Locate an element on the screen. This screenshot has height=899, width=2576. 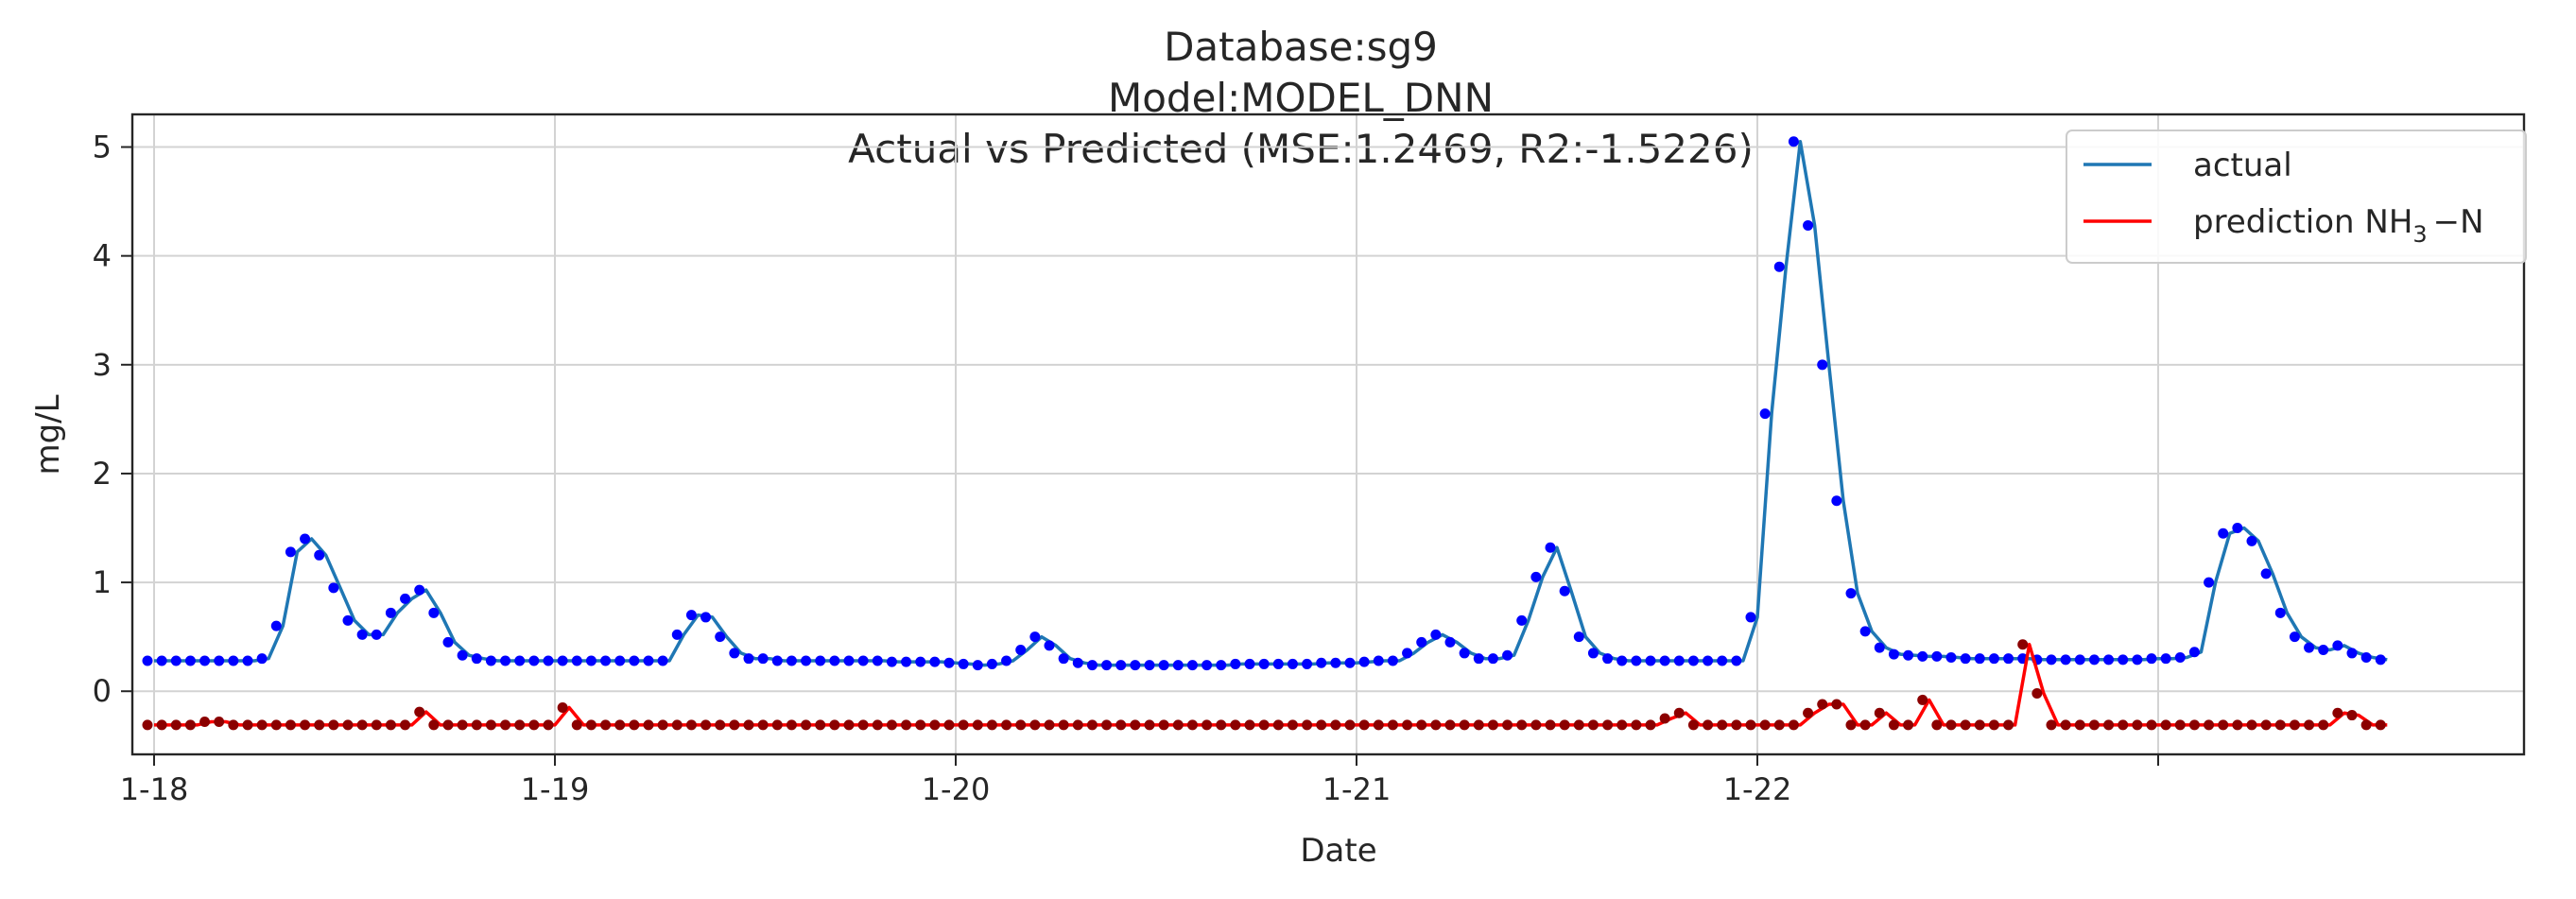
x-tick-label: 1-18 is located at coordinates (154, 789).